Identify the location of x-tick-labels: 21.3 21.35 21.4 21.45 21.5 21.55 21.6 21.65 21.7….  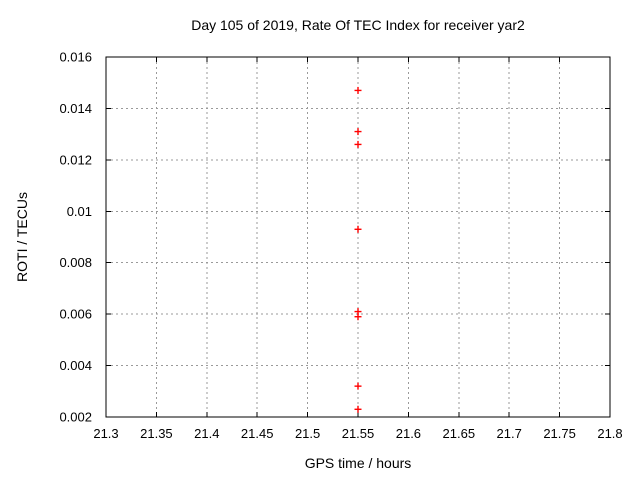
(357, 433).